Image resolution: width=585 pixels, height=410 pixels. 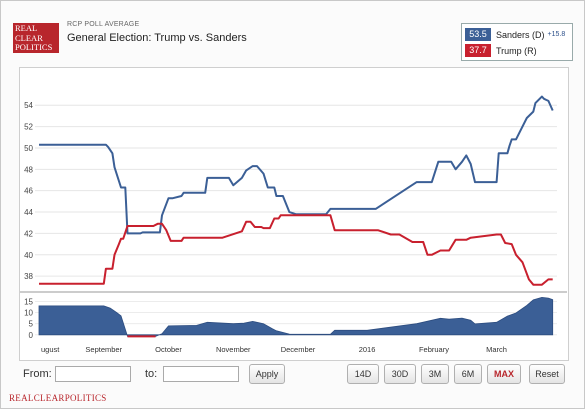 I want to click on chart-kicker: RCP POLL AVERAGE, so click(x=103, y=24).